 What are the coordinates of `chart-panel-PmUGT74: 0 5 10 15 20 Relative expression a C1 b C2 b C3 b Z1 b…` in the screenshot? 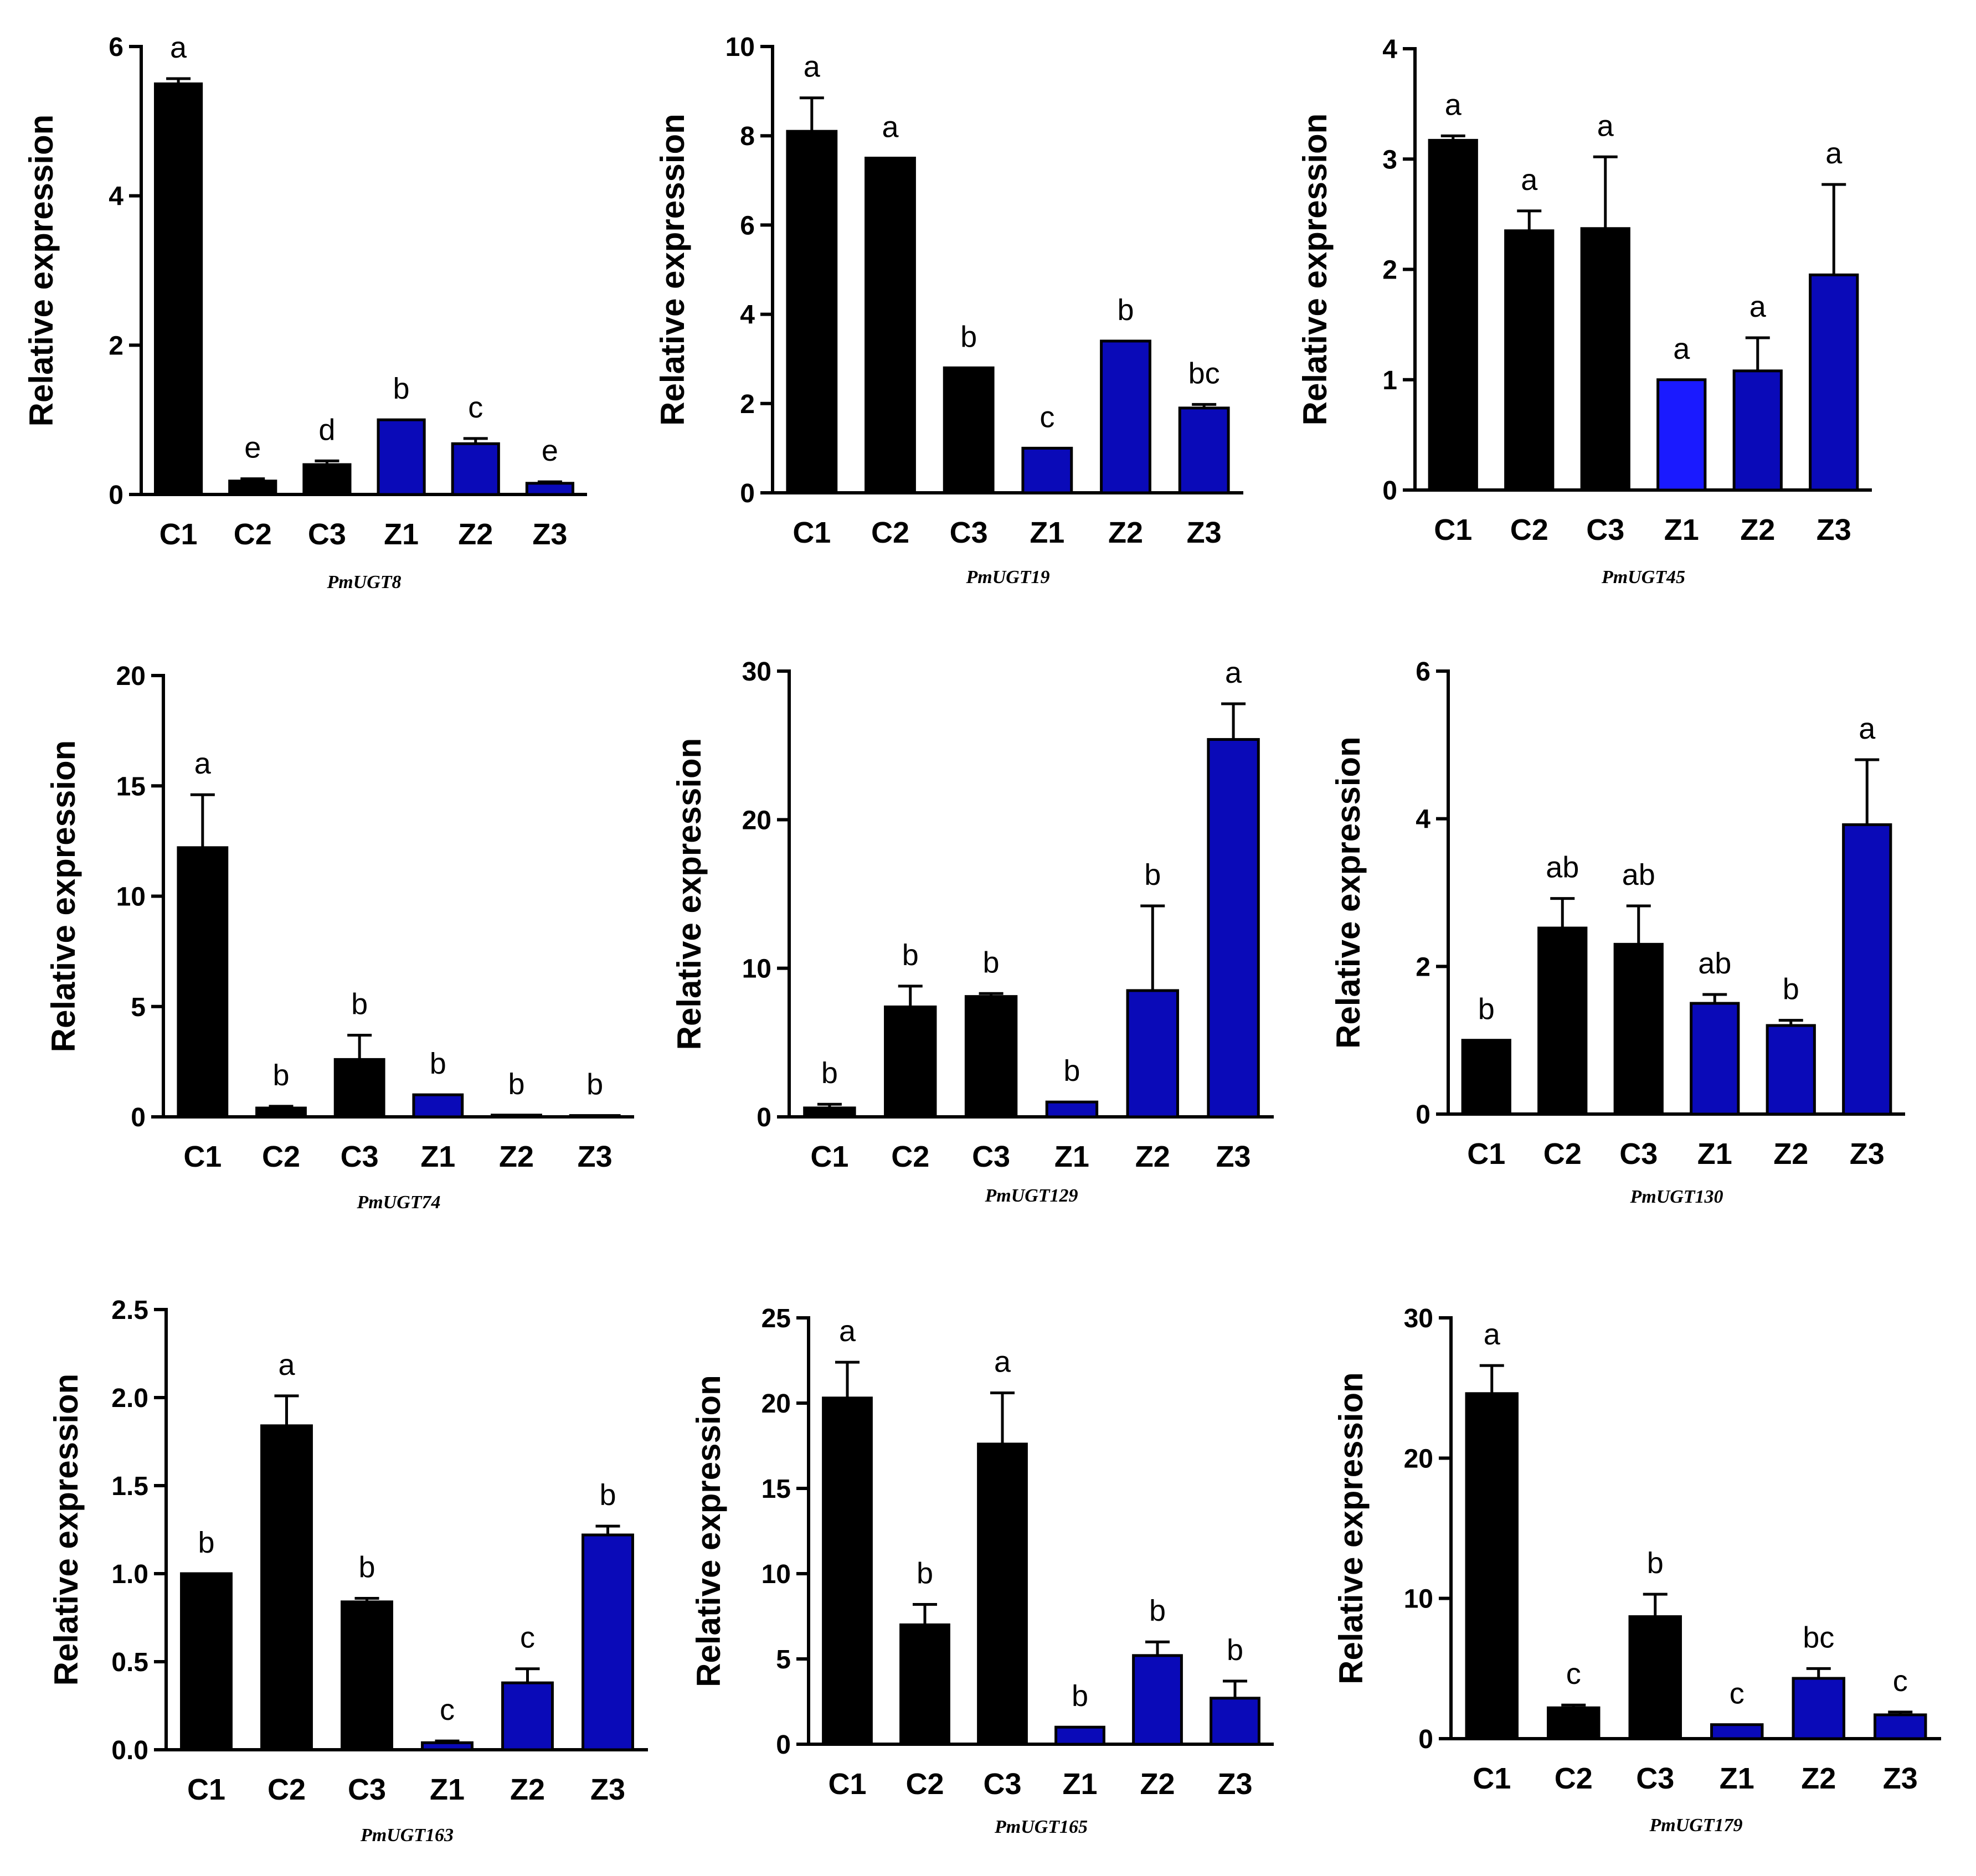 It's located at (339, 938).